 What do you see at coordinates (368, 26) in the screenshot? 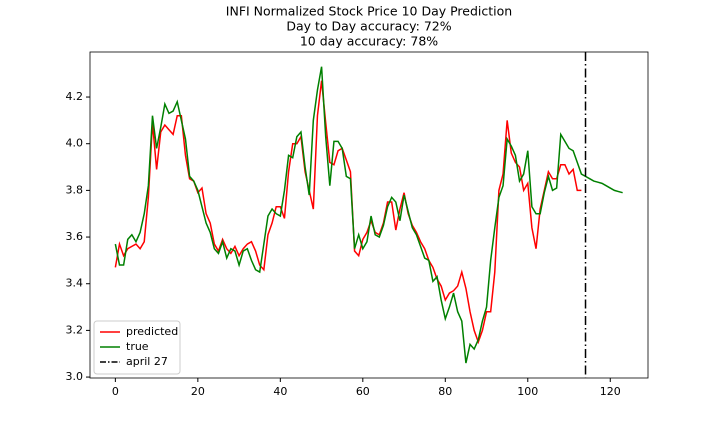
I see `chart-subtitle: Day to Day accuracy: 72%` at bounding box center [368, 26].